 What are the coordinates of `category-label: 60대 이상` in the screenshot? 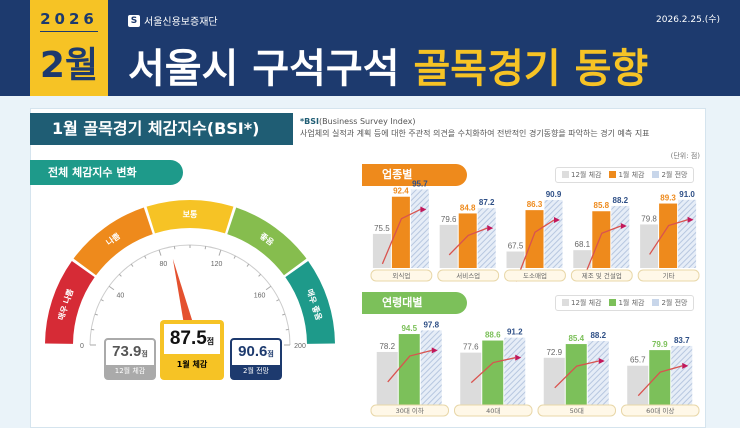 It's located at (660, 410).